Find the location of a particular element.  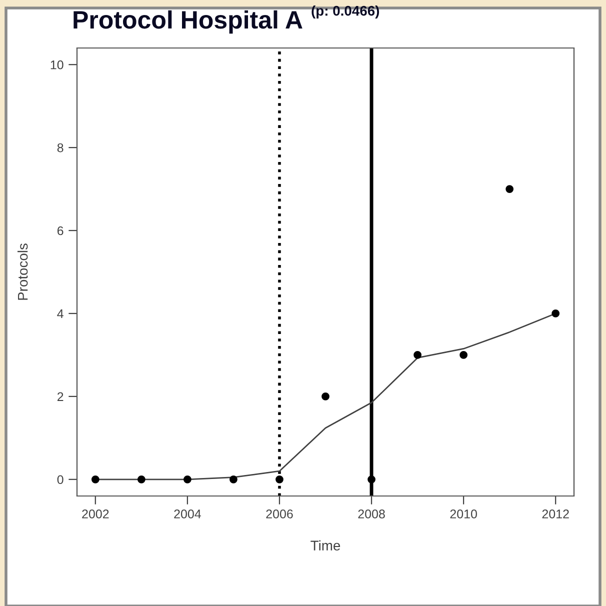

y-axis-title: Protocols is located at coordinates (23, 272).